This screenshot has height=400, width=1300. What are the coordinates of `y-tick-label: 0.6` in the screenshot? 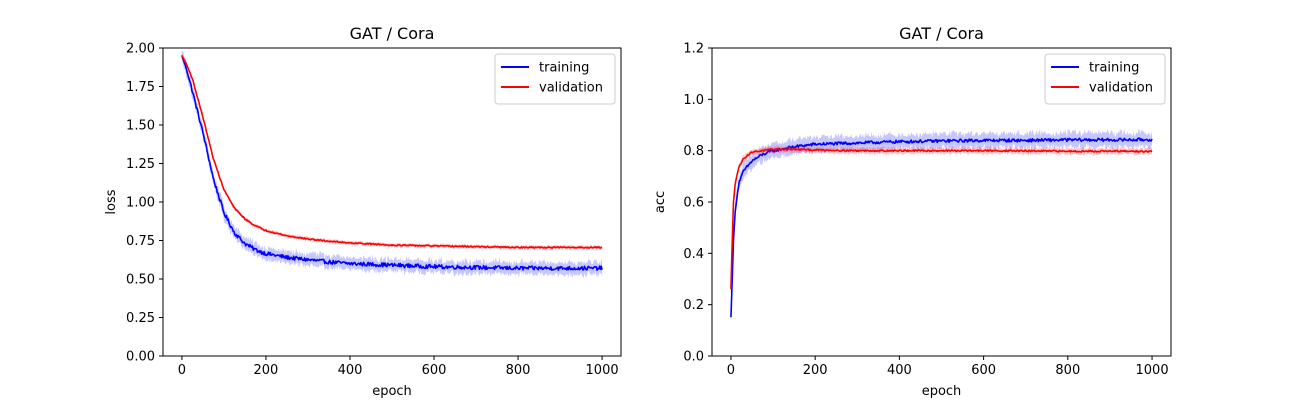 It's located at (693, 203).